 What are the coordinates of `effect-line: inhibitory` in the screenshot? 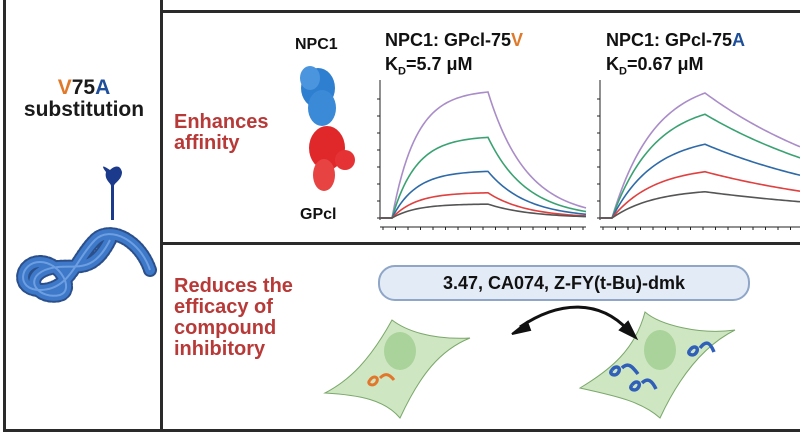 It's located at (220, 349).